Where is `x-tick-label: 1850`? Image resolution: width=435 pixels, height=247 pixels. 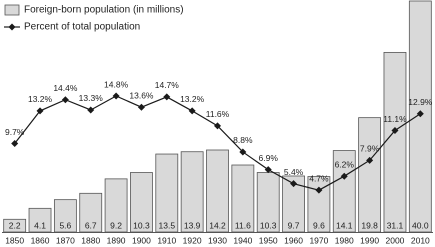 x-tick-label: 1850 is located at coordinates (14, 240).